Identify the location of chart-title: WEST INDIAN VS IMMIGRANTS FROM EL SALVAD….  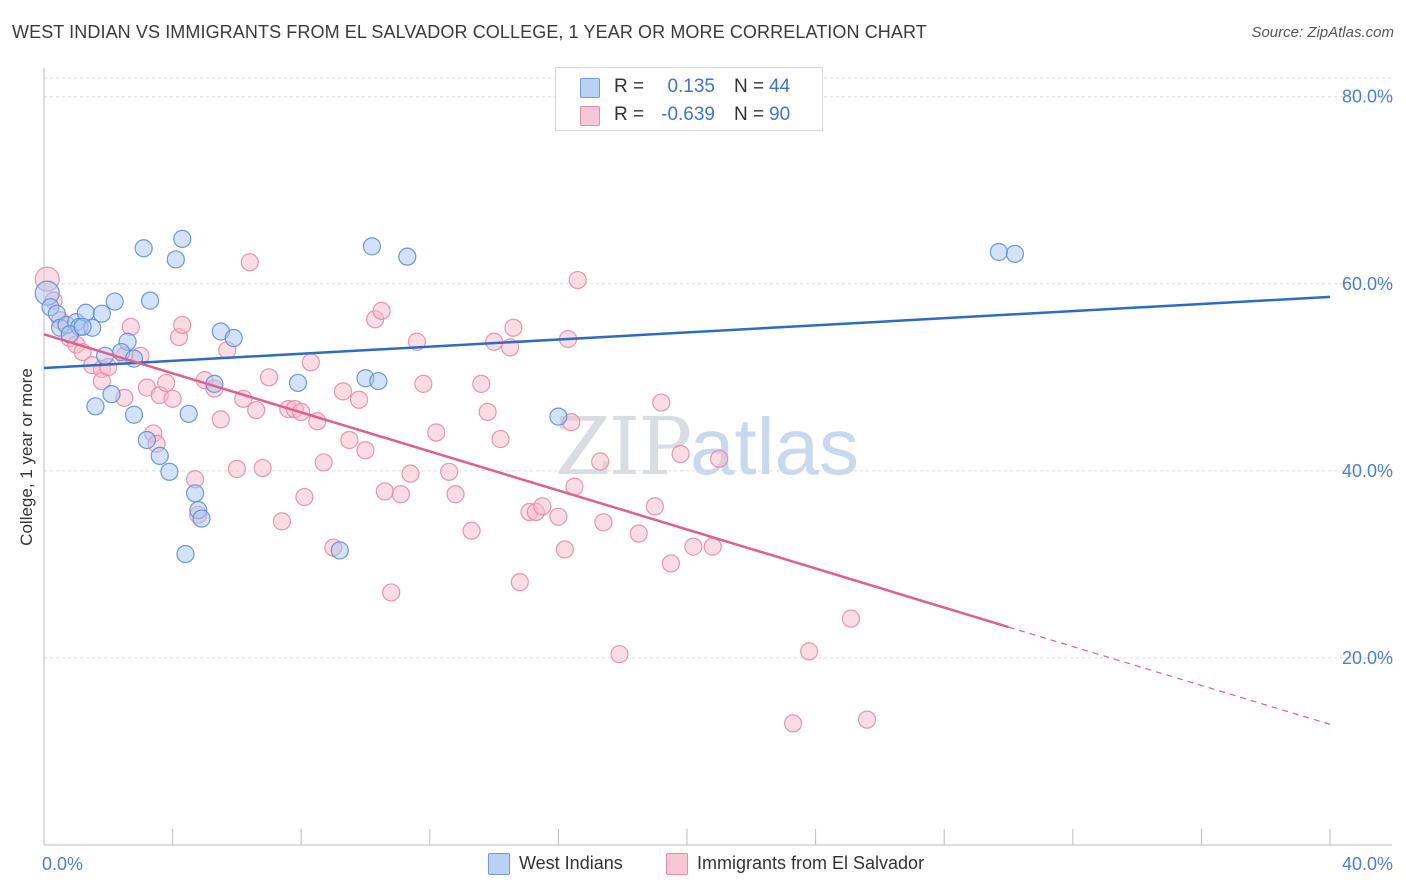
(469, 32).